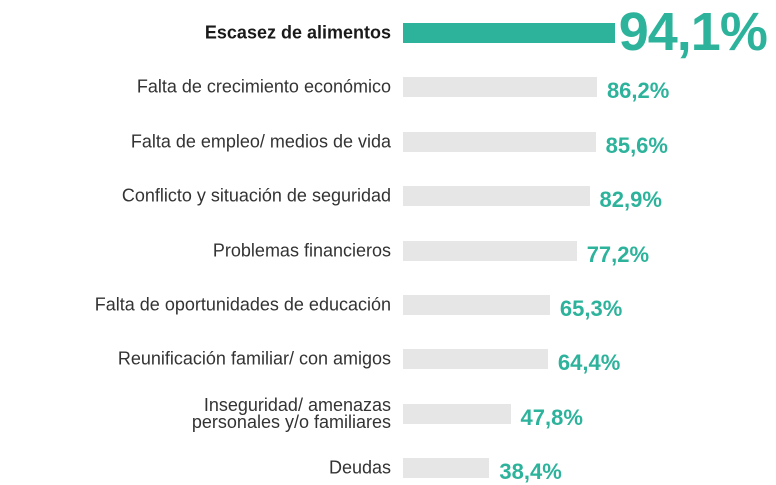 This screenshot has width=776, height=485. What do you see at coordinates (254, 358) in the screenshot?
I see `category-label: Reunificación familiar/ con amigos` at bounding box center [254, 358].